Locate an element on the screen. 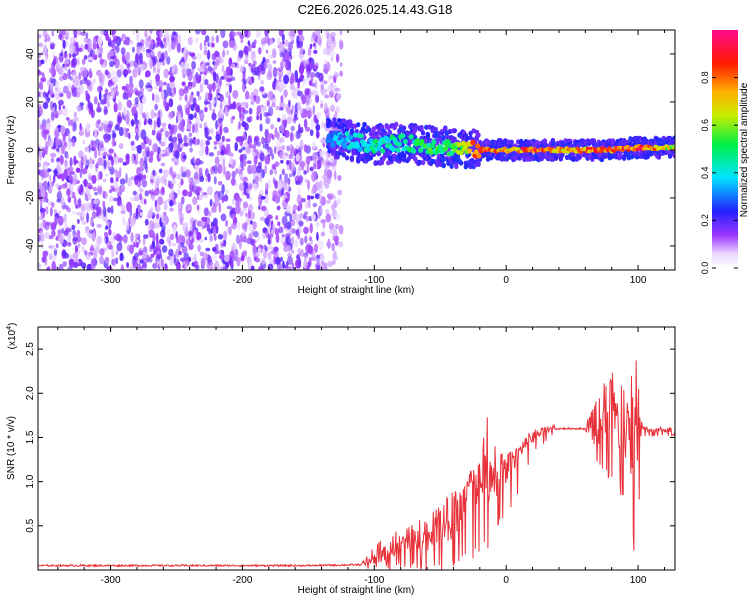 This screenshot has width=750, height=600. snr-y-tick-label: 2.0 is located at coordinates (30, 393).